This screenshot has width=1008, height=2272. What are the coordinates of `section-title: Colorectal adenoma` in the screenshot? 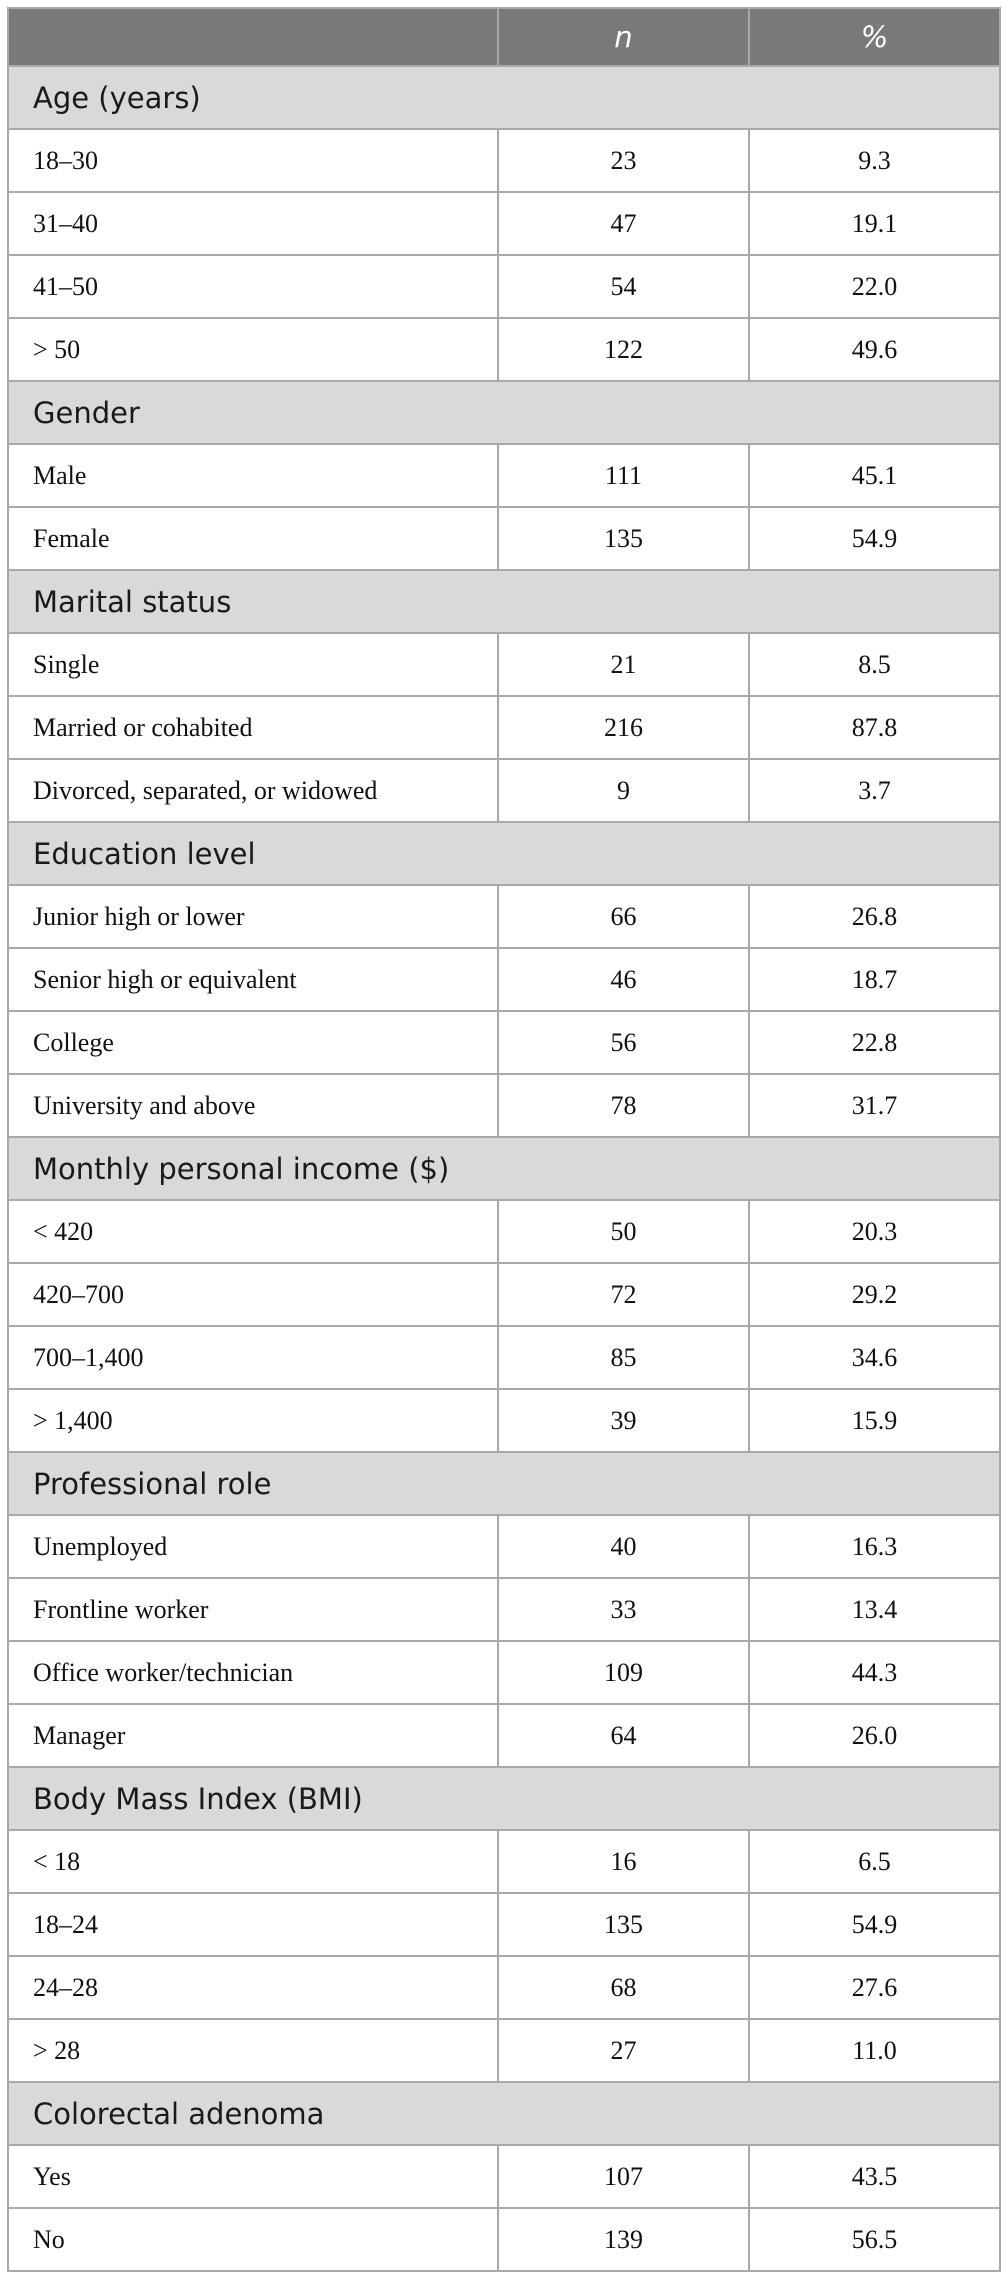 It's located at (504, 2113).